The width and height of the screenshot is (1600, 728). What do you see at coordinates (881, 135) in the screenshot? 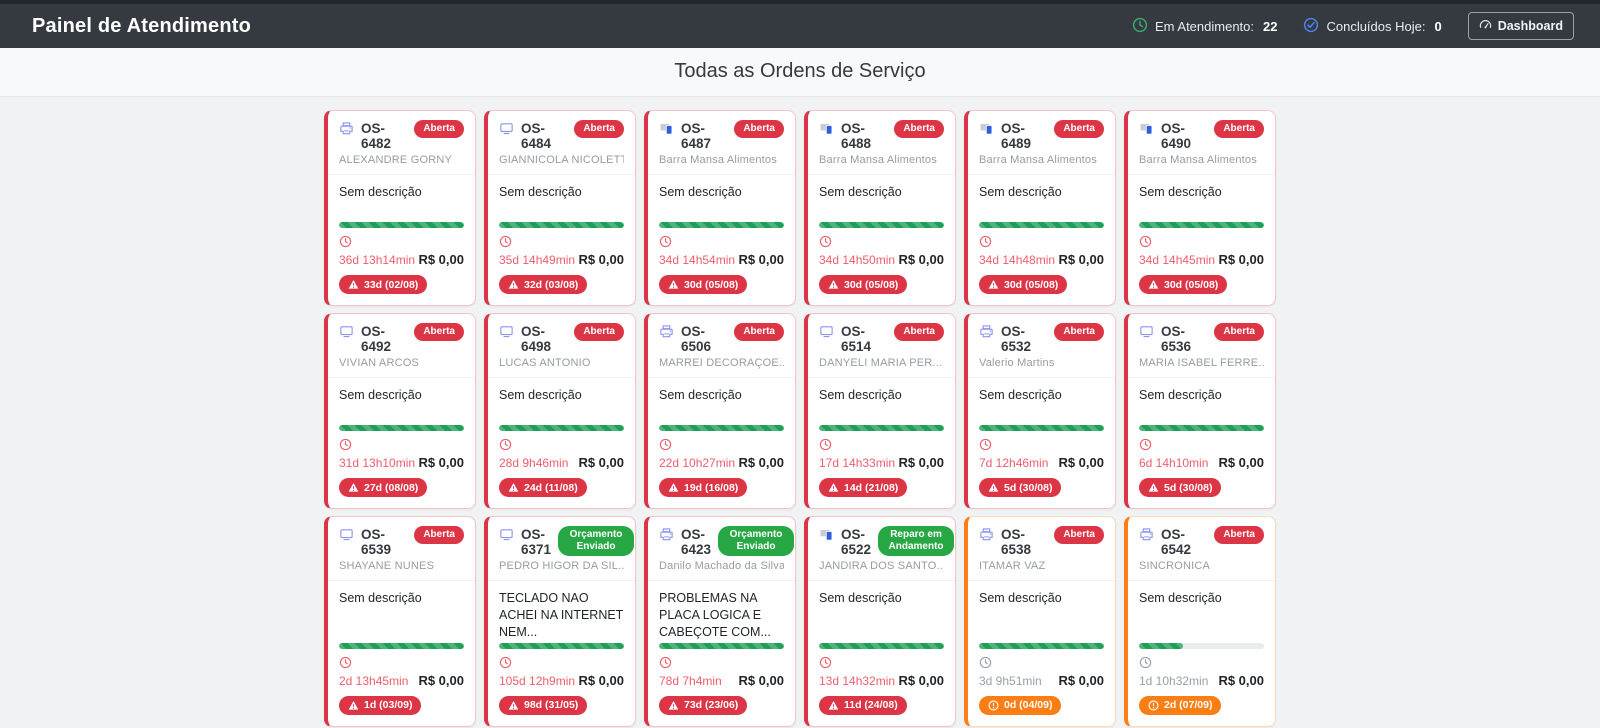
I see `card-header: OS-6488 Aberta` at bounding box center [881, 135].